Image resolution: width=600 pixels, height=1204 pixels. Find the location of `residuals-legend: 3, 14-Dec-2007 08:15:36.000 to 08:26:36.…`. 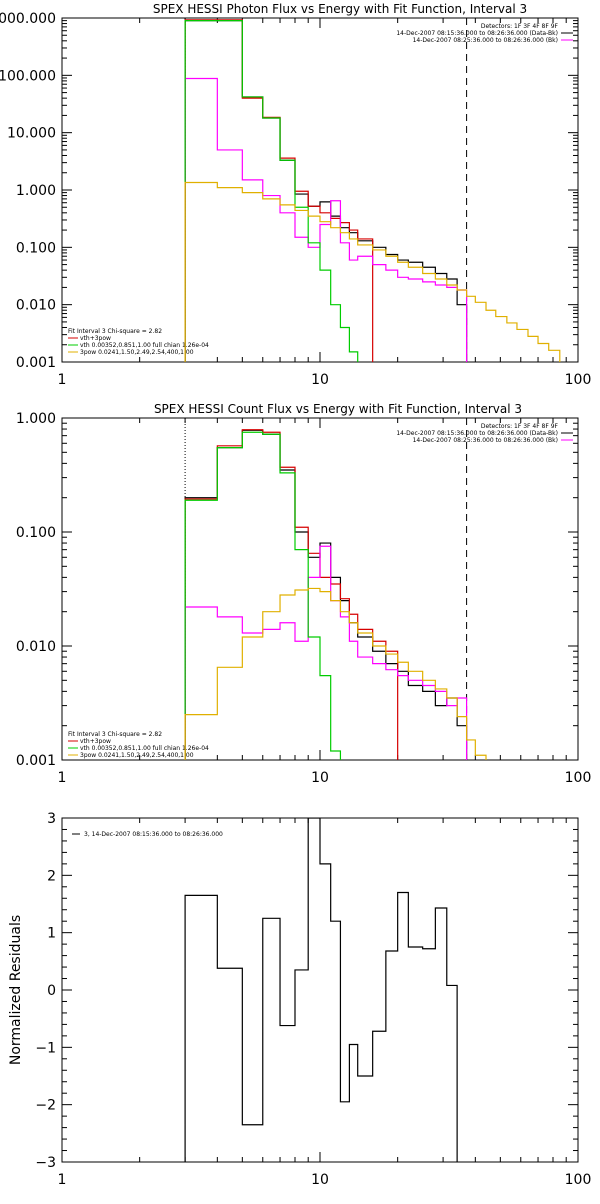

residuals-legend: 3, 14-Dec-2007 08:15:36.000 to 08:26:36.… is located at coordinates (153, 834).